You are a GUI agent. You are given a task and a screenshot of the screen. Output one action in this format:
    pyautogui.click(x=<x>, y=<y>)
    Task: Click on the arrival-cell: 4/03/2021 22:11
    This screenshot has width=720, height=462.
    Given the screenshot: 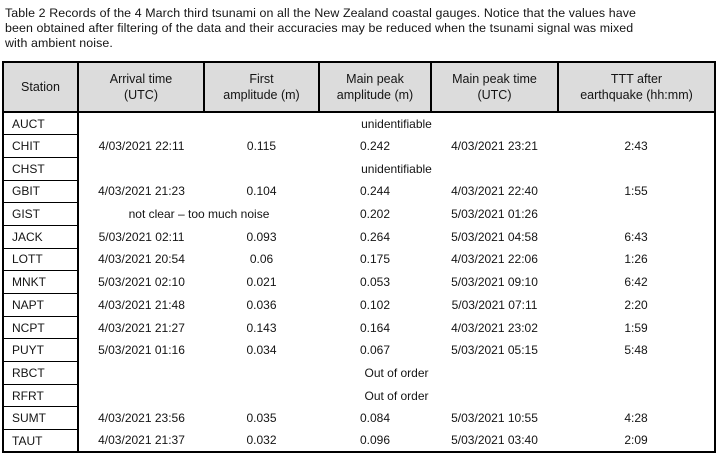 What is the action you would take?
    pyautogui.click(x=141, y=146)
    